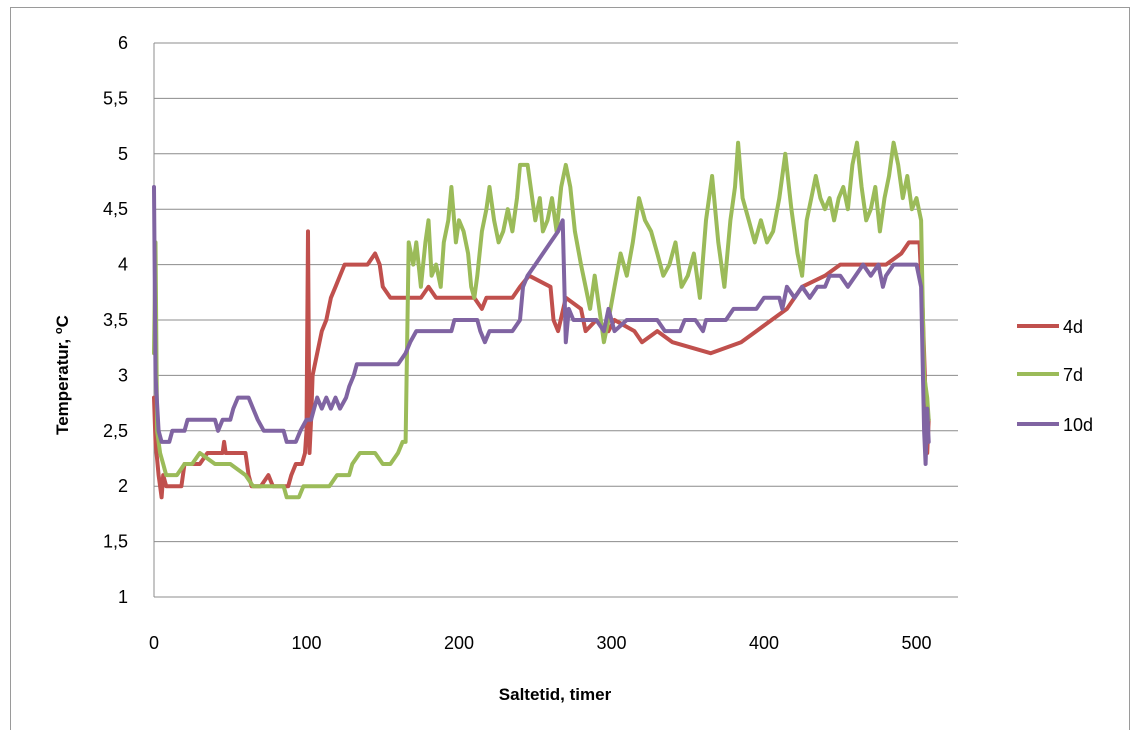 This screenshot has height=730, width=1133. What do you see at coordinates (115, 431) in the screenshot?
I see `y-tick-label: 2,5` at bounding box center [115, 431].